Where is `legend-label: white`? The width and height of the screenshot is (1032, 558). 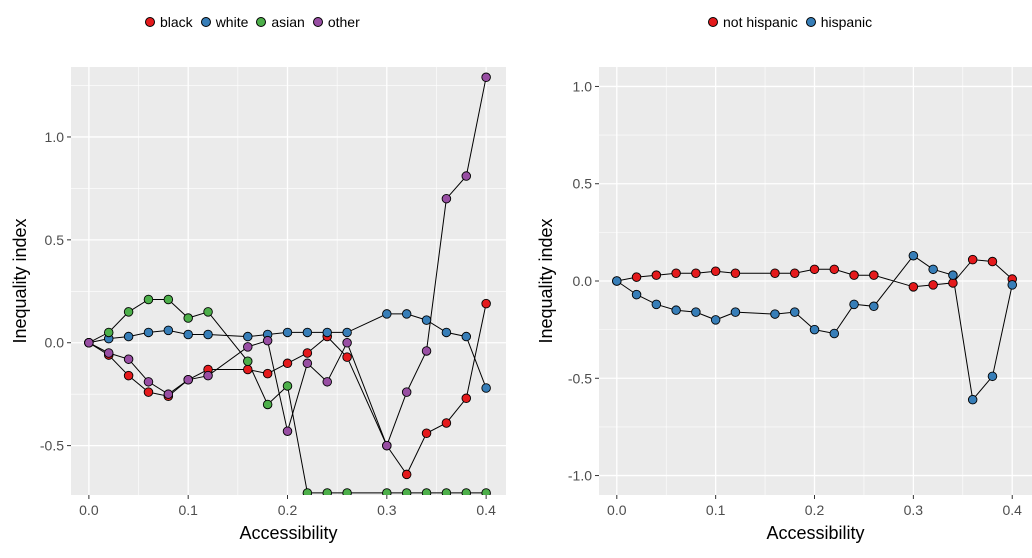 legend-label: white is located at coordinates (232, 22).